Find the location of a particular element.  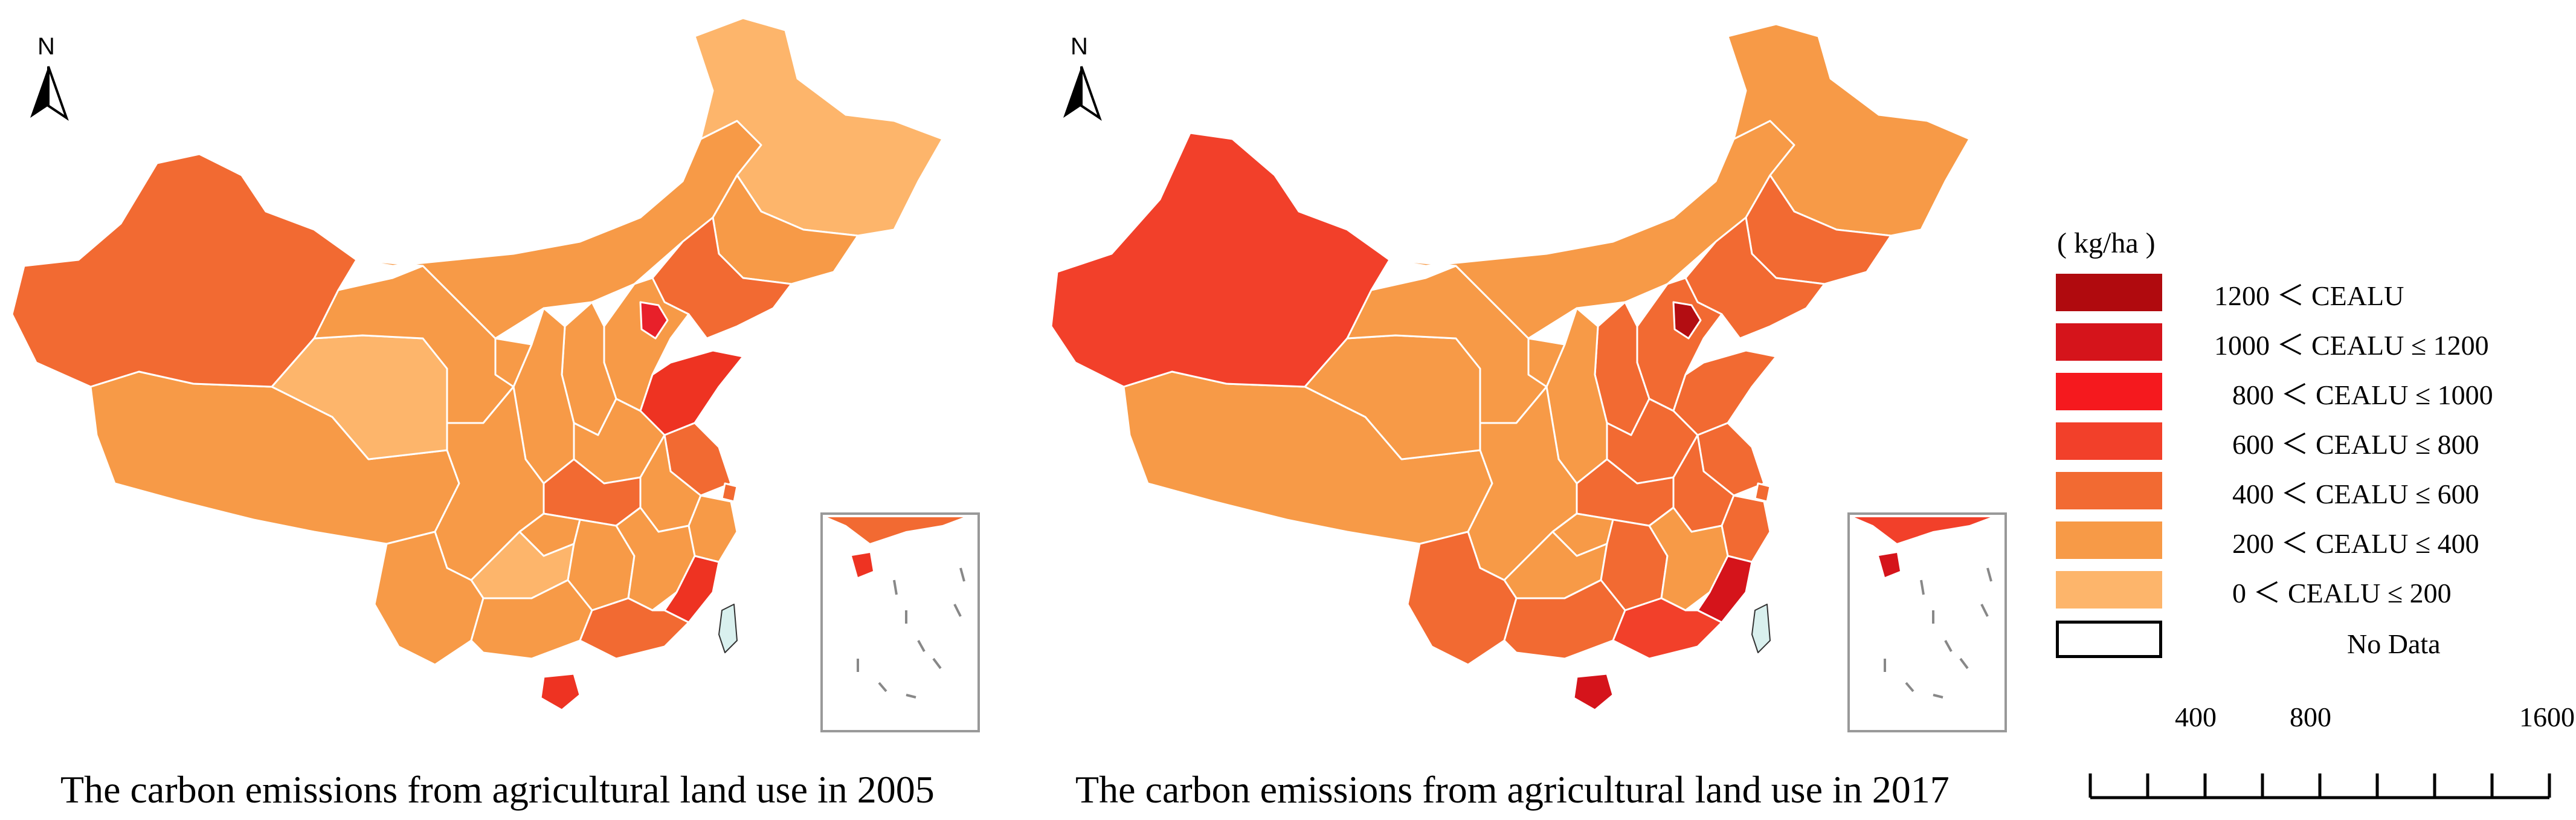

scale-label: 800 is located at coordinates (2310, 717).